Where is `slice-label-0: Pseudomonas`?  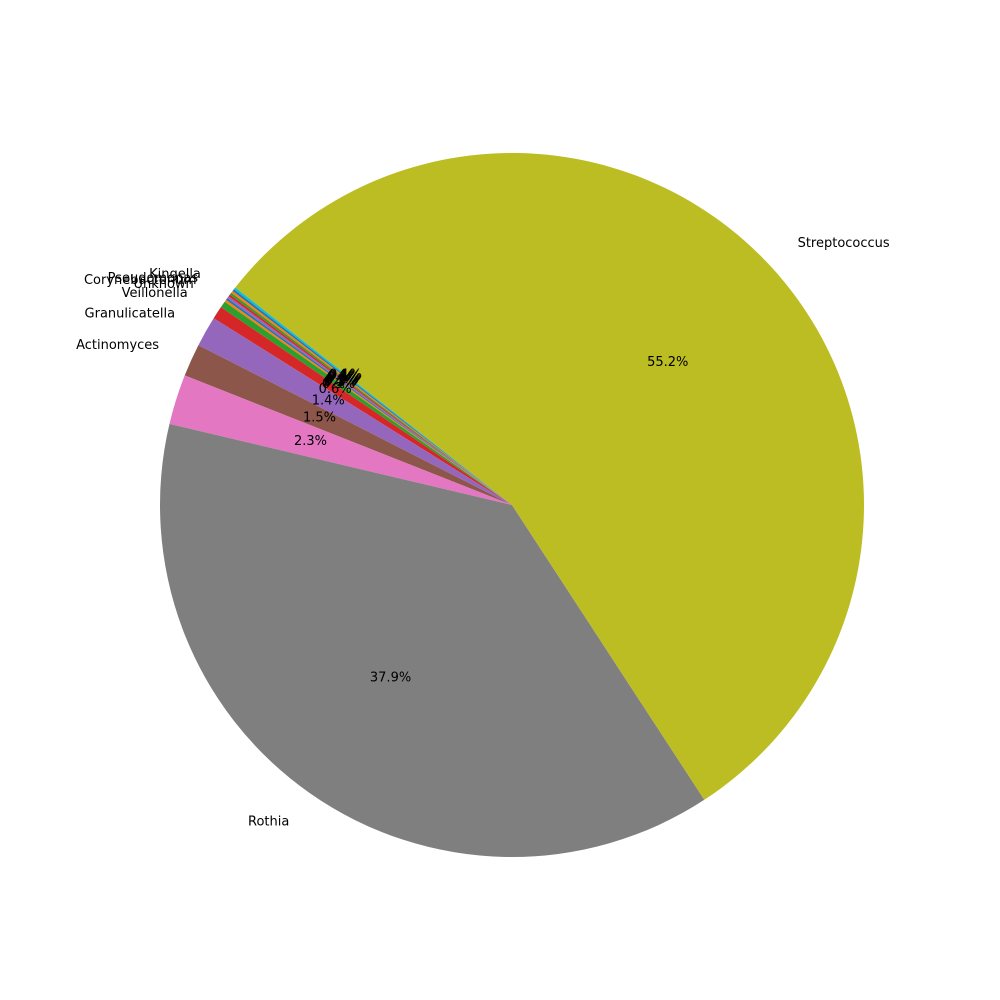 slice-label-0: Pseudomonas is located at coordinates (153, 278).